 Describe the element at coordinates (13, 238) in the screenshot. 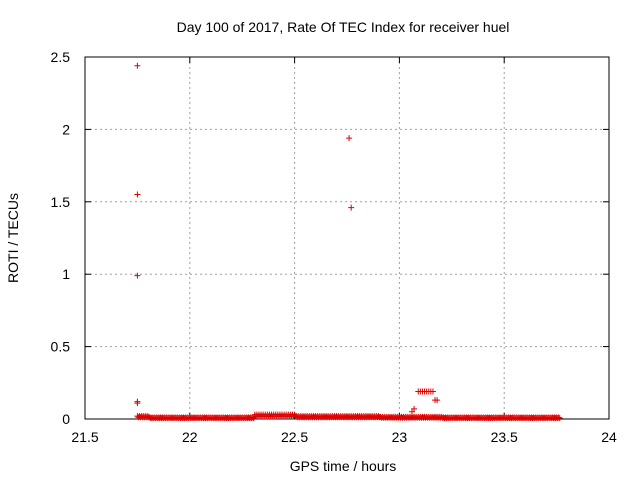

I see `y-axis-label: ROTI / TECUs` at that location.